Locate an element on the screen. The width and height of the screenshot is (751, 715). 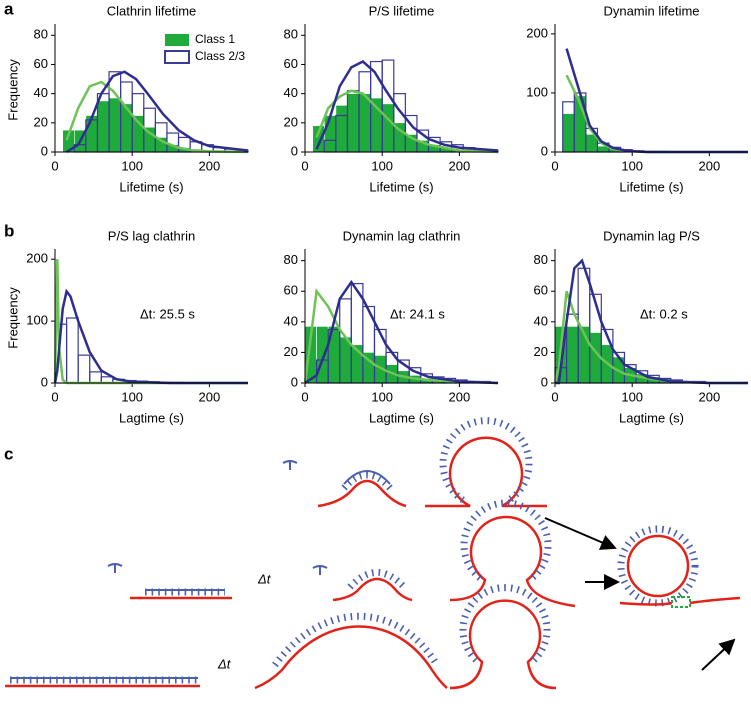
chart-title: P/S lifetime is located at coordinates (402, 10).